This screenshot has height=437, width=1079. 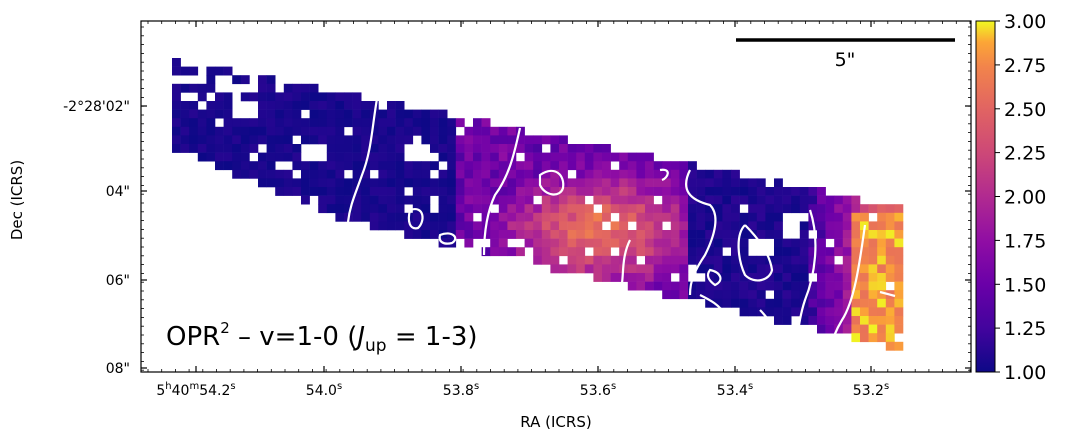 What do you see at coordinates (225, 328) in the screenshot?
I see `annotation-sup: 2` at bounding box center [225, 328].